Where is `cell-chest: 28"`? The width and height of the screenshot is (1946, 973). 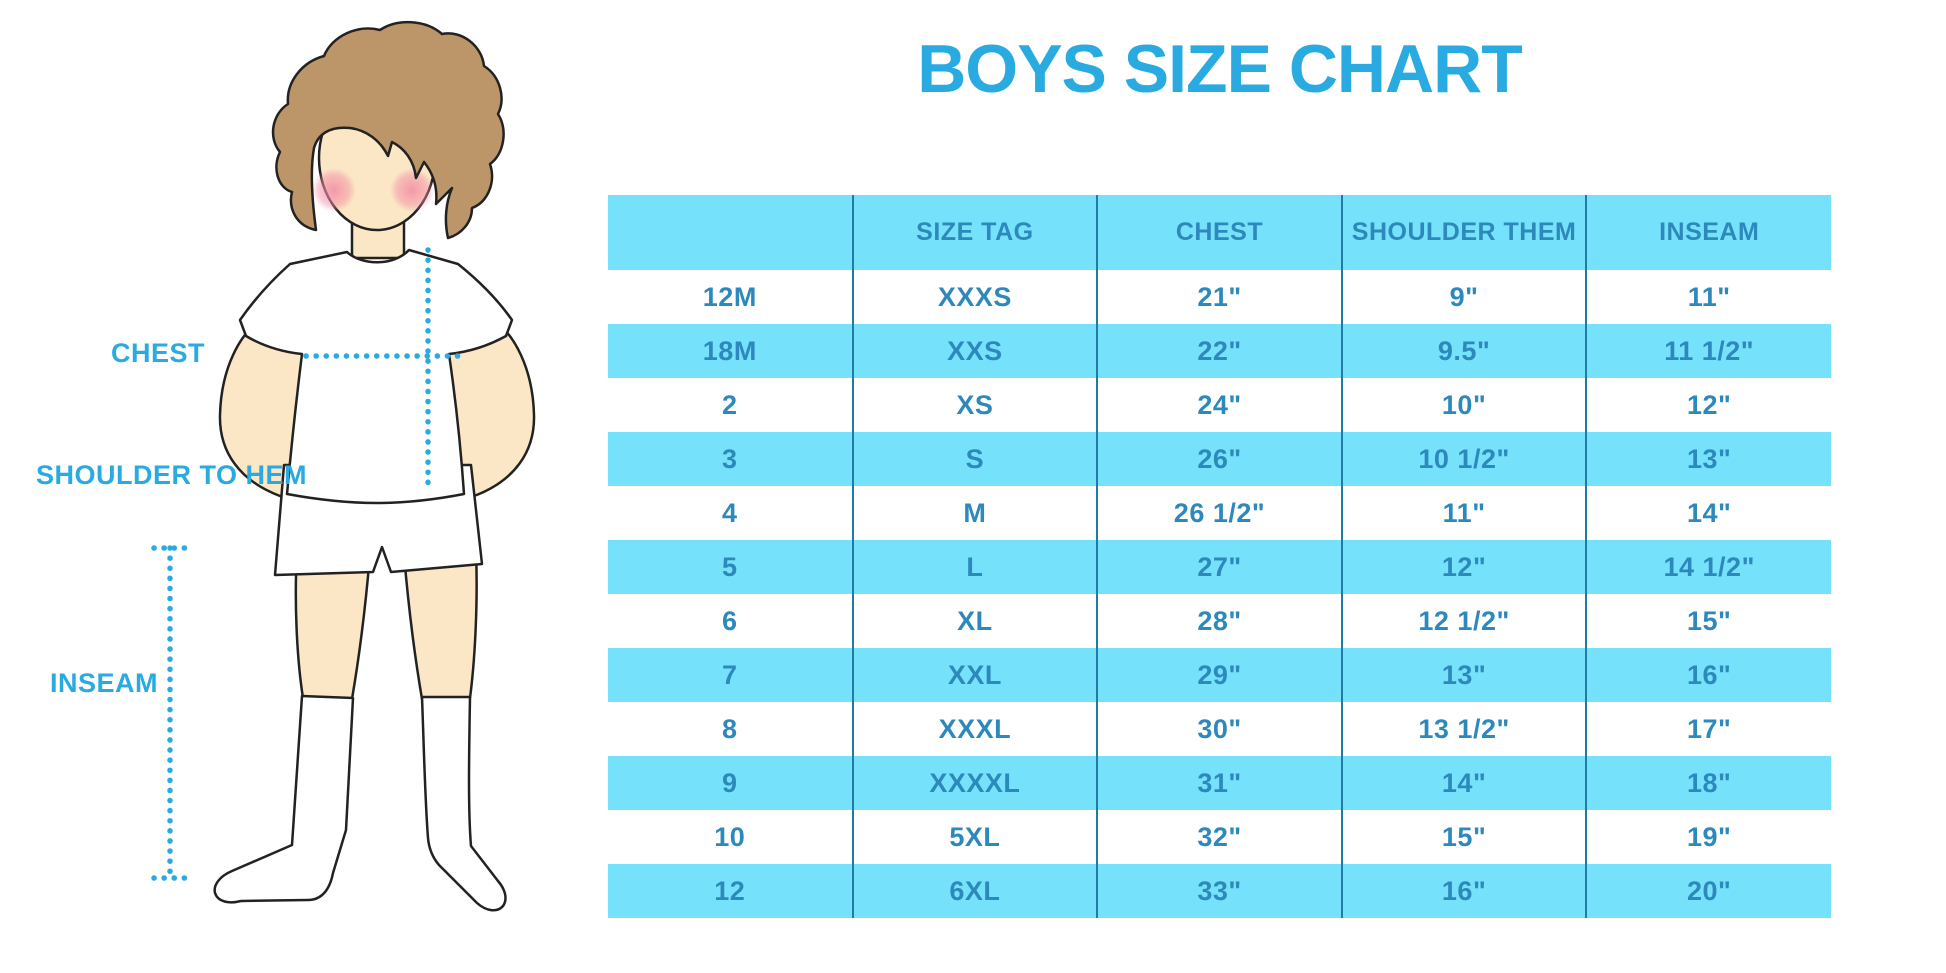 cell-chest: 28" is located at coordinates (1219, 621).